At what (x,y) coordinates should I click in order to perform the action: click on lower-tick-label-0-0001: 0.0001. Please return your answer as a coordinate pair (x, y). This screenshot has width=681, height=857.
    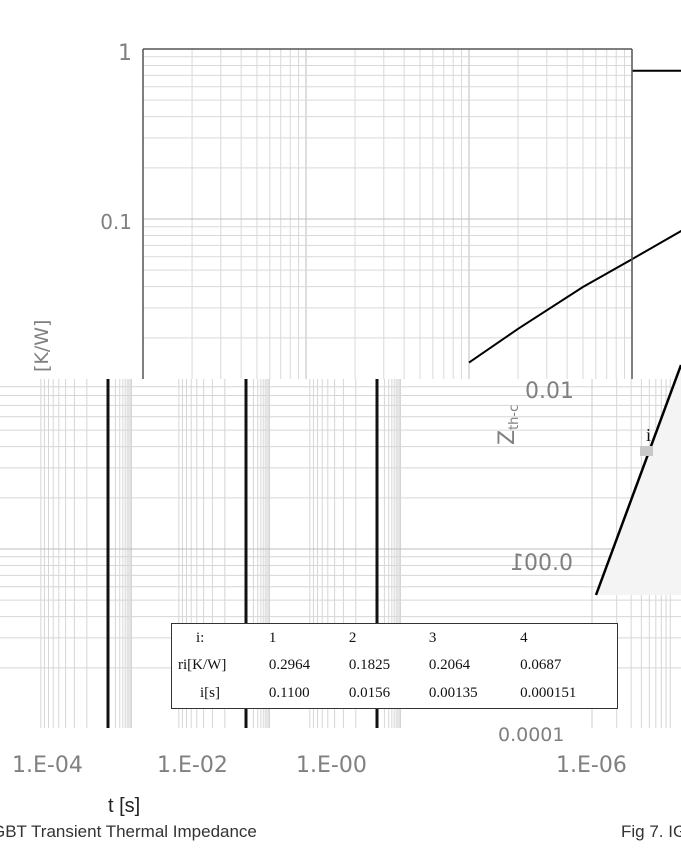
    Looking at the image, I should click on (531, 735).